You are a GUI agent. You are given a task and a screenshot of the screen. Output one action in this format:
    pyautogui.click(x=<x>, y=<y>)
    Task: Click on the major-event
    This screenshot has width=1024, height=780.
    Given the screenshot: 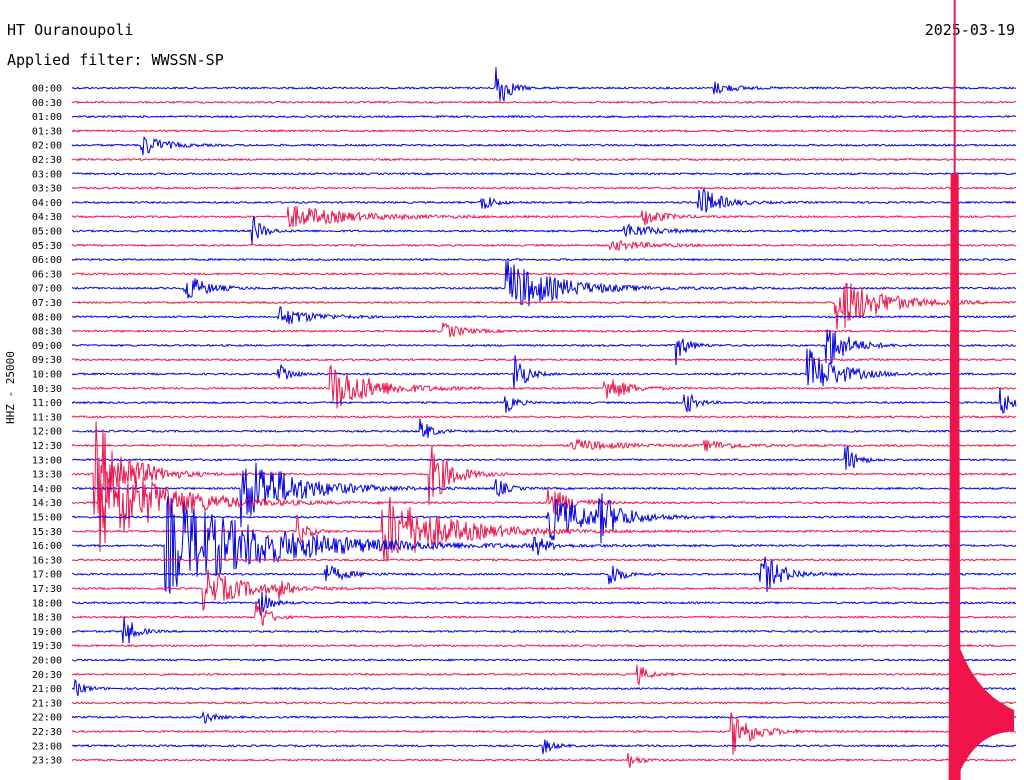 What is the action you would take?
    pyautogui.click(x=981, y=390)
    